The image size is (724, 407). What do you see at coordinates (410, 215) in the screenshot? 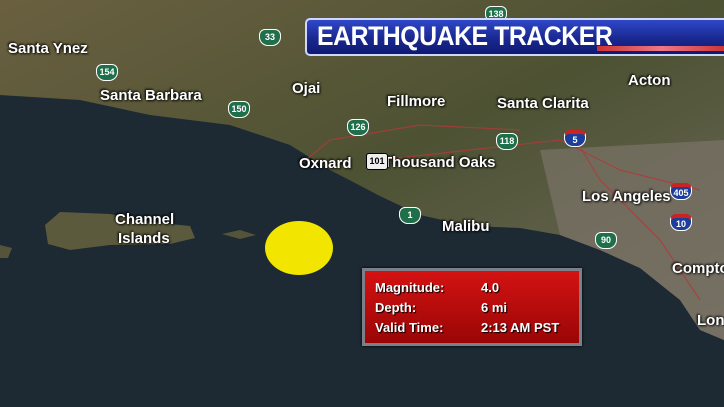
I see `highway-1-shield: 1` at bounding box center [410, 215].